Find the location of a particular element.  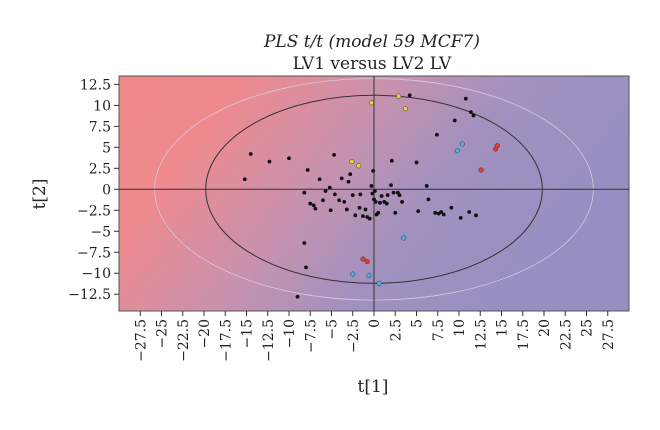

x-tick-label: −5 is located at coordinates (333, 329).